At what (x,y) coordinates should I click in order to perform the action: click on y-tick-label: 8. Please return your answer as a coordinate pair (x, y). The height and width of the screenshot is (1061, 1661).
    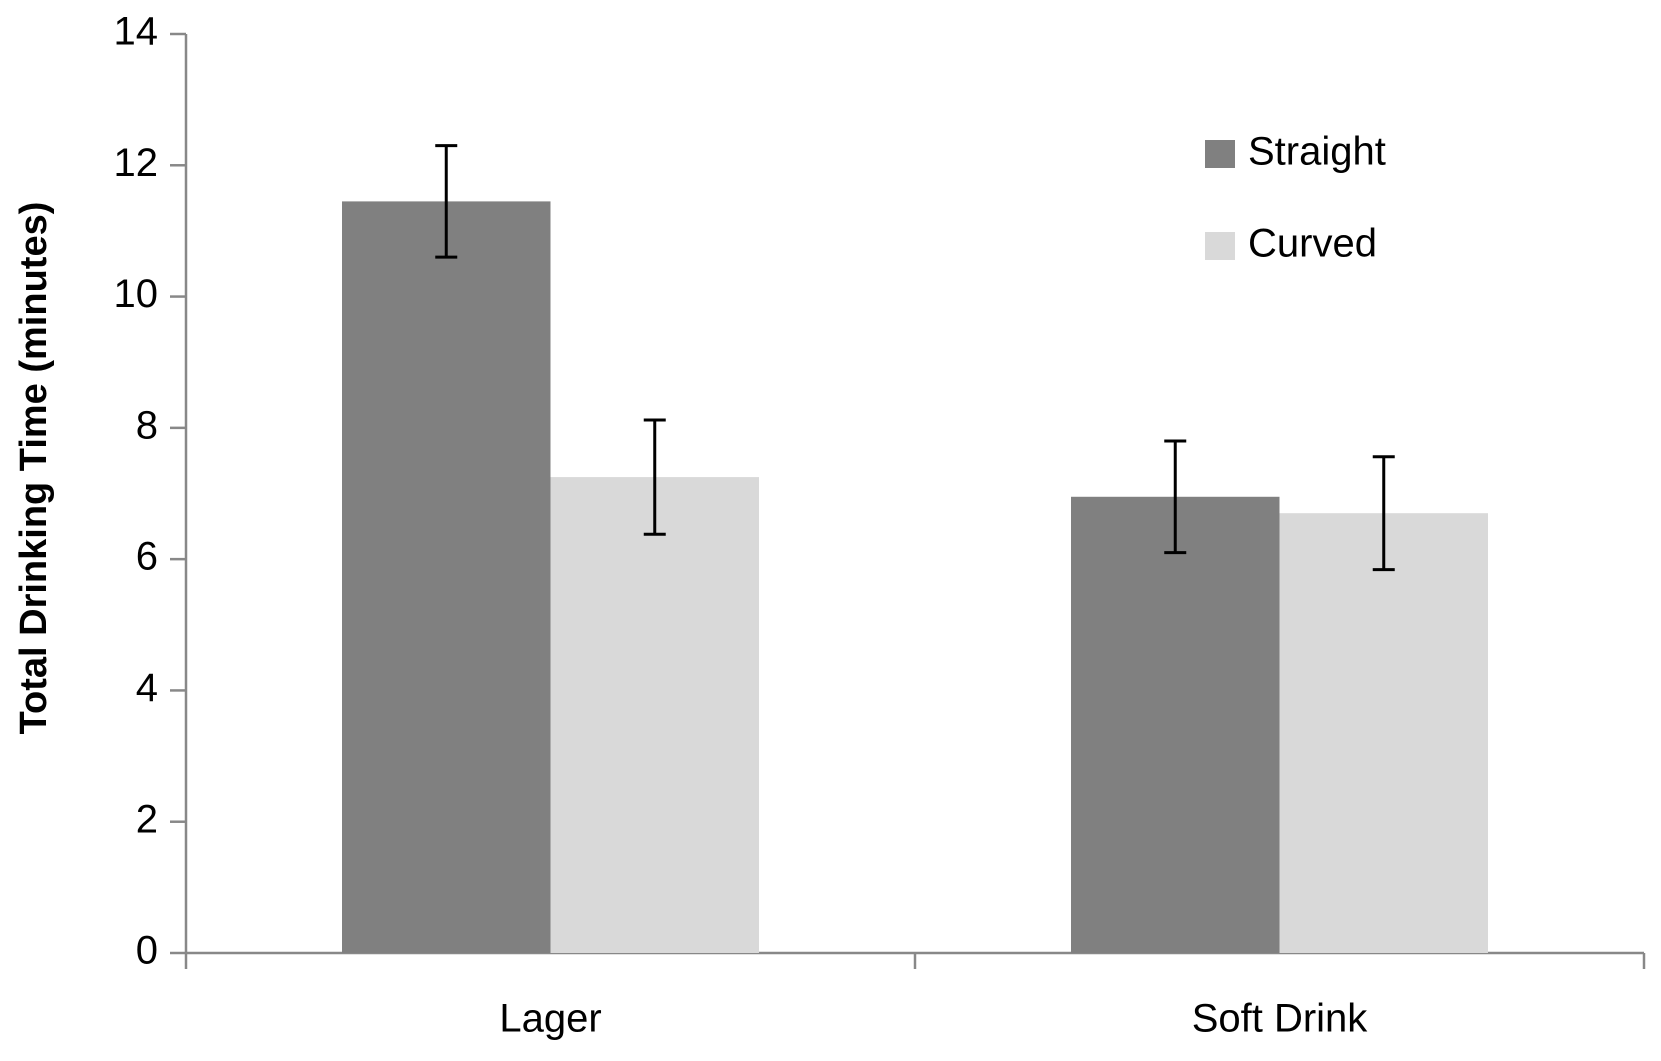
    Looking at the image, I should click on (147, 425).